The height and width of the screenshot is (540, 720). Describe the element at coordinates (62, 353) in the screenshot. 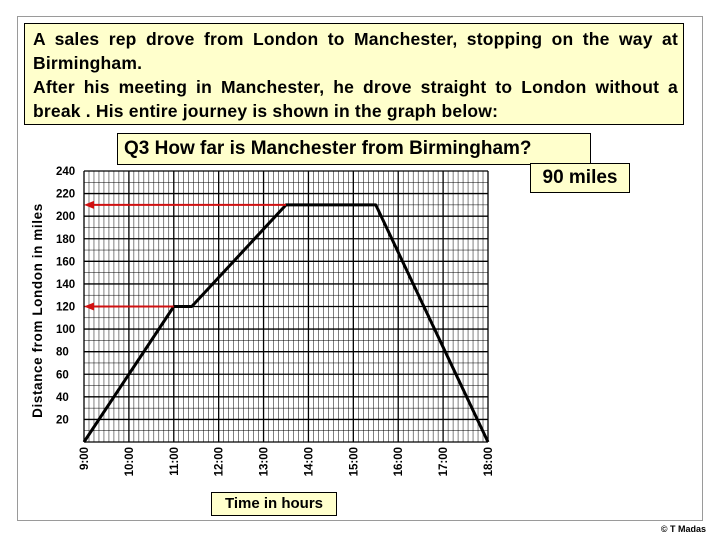

I see `y-tick-label: 80` at that location.